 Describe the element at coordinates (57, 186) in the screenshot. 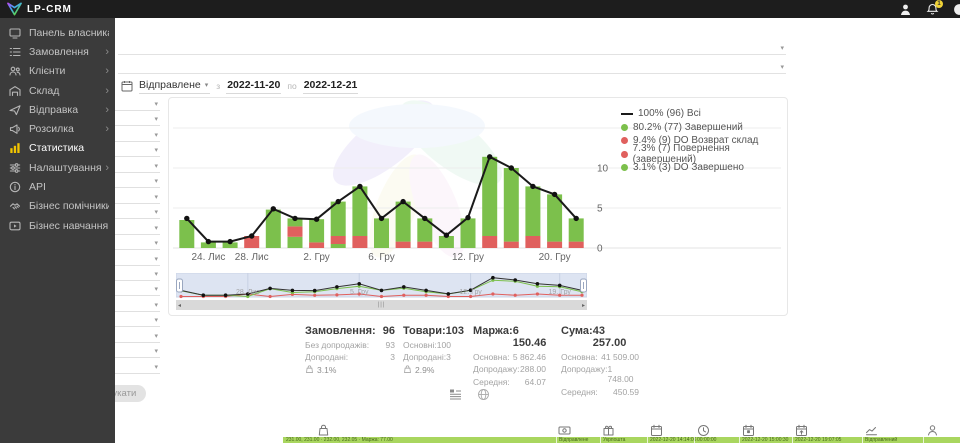

I see `sidebar-item-api: API` at that location.